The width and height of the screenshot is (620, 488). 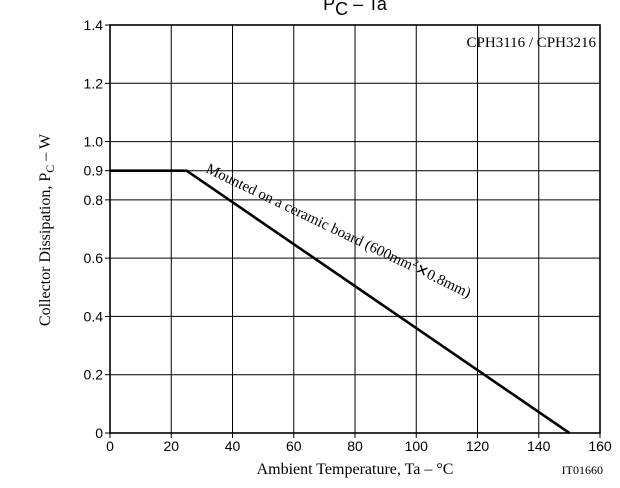 I want to click on y-tick-label: 0, so click(x=99, y=433).